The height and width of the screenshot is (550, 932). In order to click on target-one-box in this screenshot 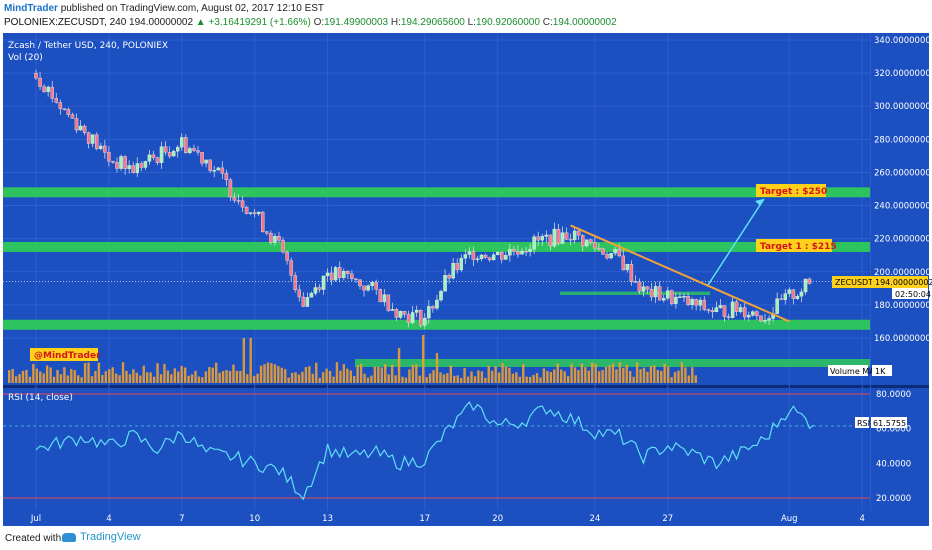, I will do `click(794, 245)`.